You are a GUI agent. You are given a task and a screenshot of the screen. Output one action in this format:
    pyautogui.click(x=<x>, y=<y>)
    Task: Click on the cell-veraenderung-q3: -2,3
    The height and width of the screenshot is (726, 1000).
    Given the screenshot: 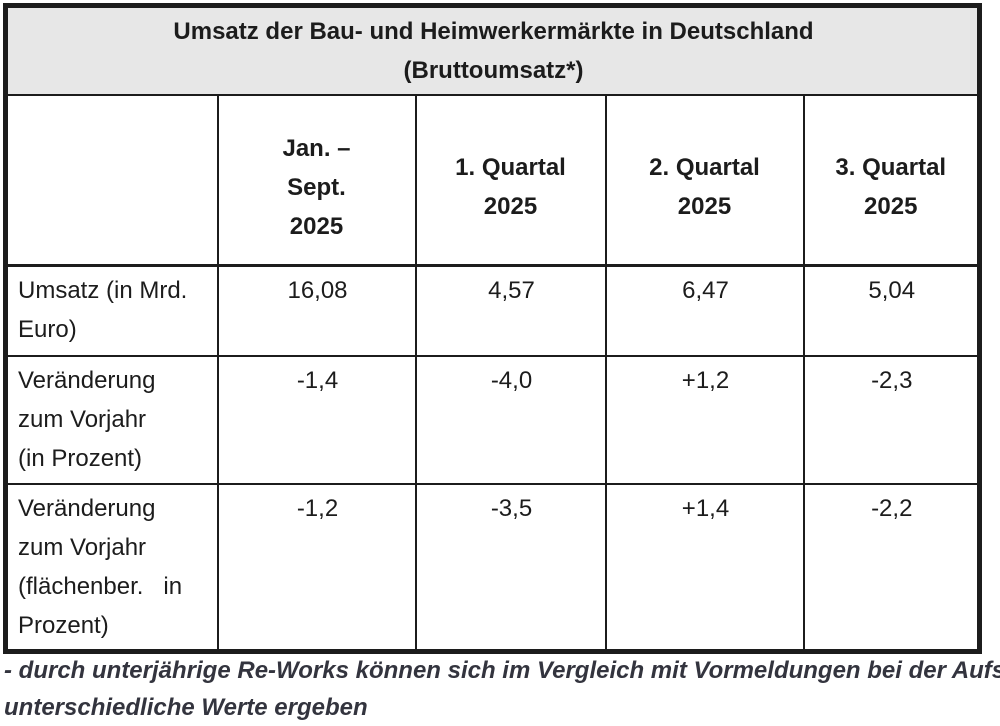 What is the action you would take?
    pyautogui.click(x=891, y=420)
    